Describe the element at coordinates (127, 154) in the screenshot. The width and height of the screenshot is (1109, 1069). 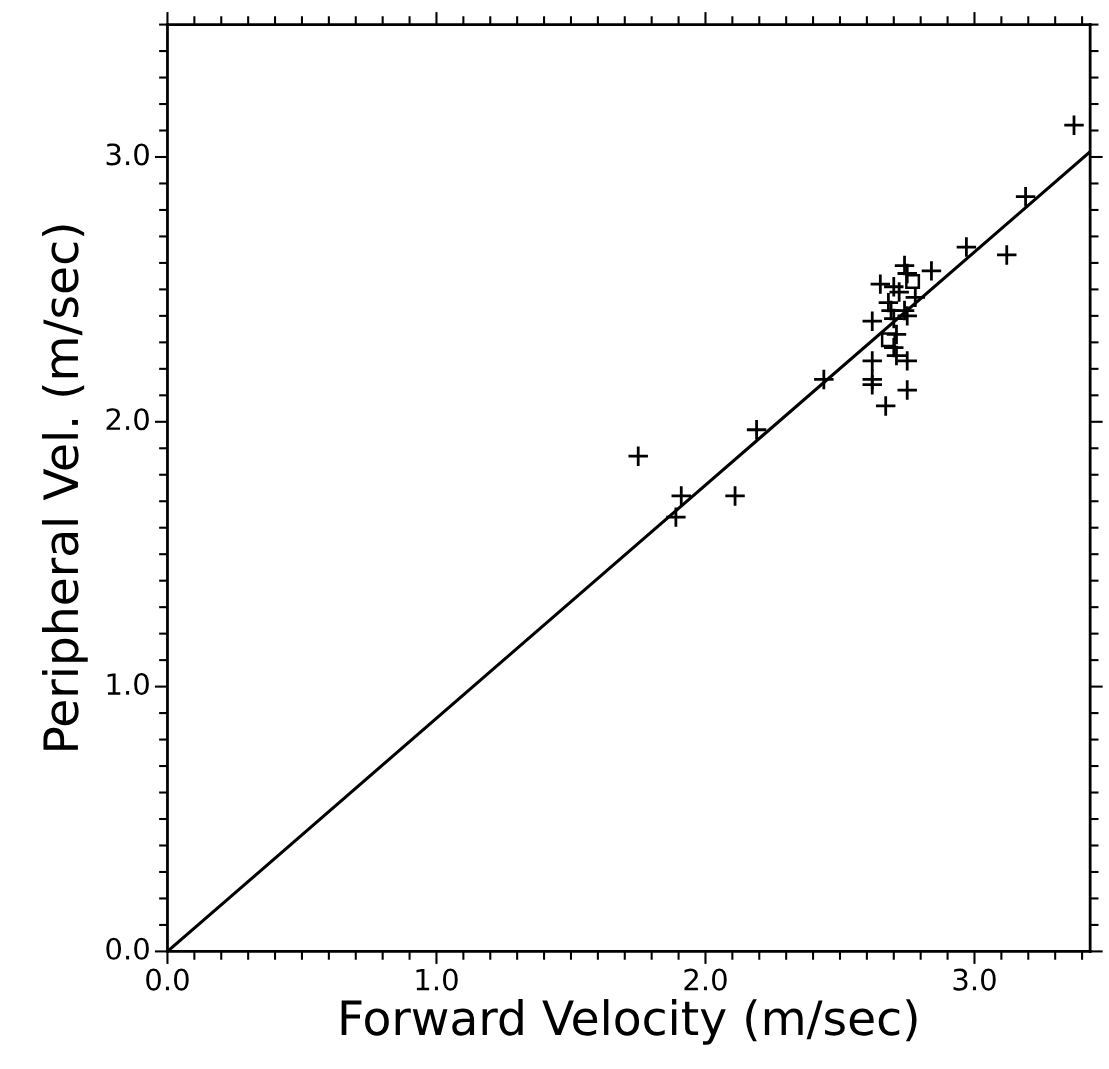
I see `y-tick-label: 3.0` at that location.